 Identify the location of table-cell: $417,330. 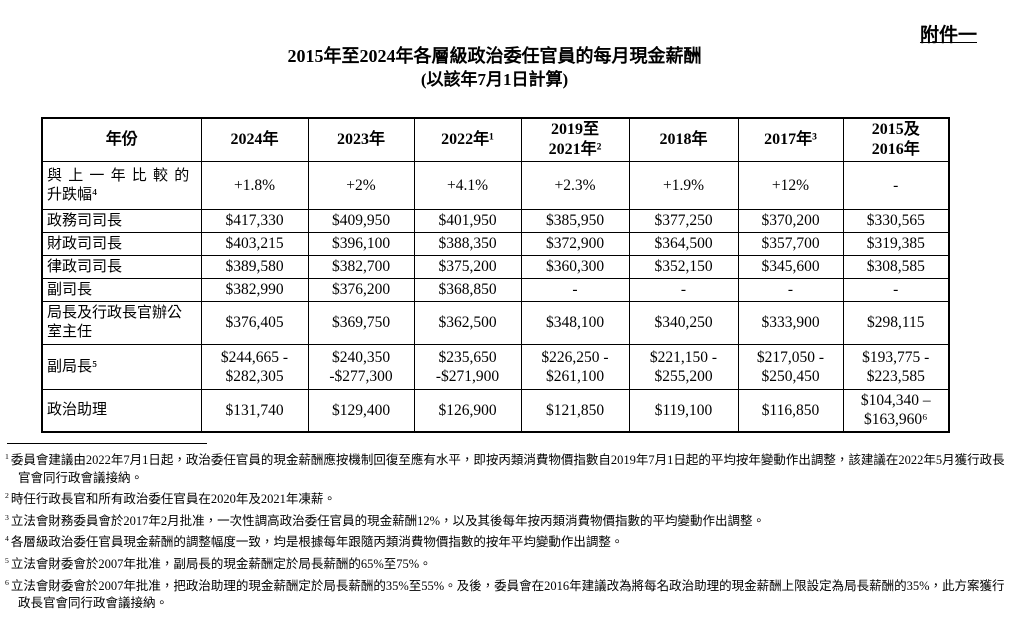
(254, 221).